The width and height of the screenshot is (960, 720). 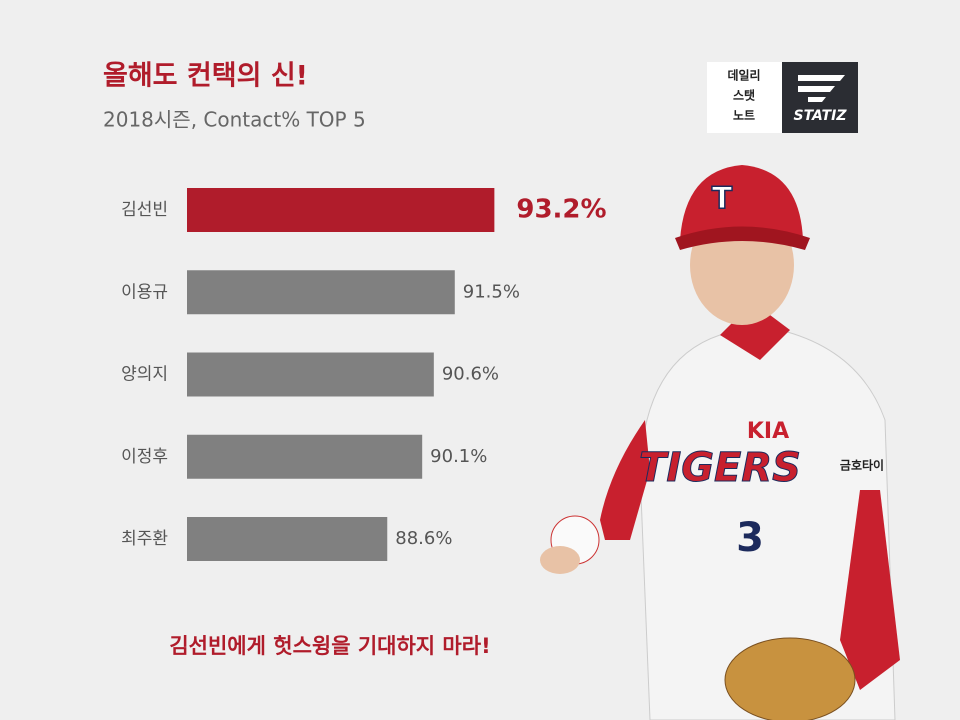 I want to click on collar, so click(x=755, y=337).